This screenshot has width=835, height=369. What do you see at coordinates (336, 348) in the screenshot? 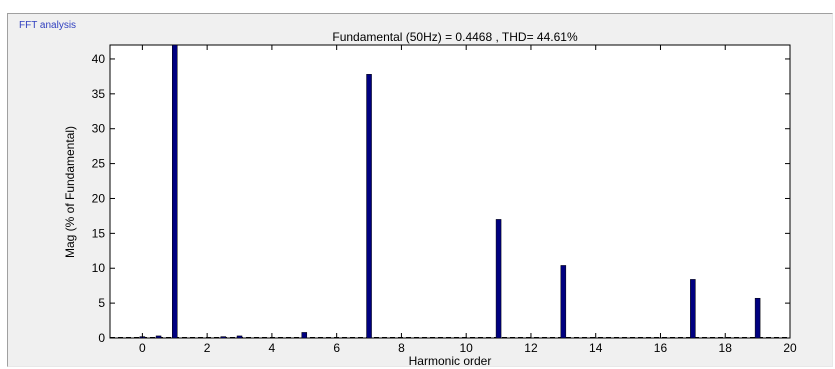
I see `x-tick-label: 6` at bounding box center [336, 348].